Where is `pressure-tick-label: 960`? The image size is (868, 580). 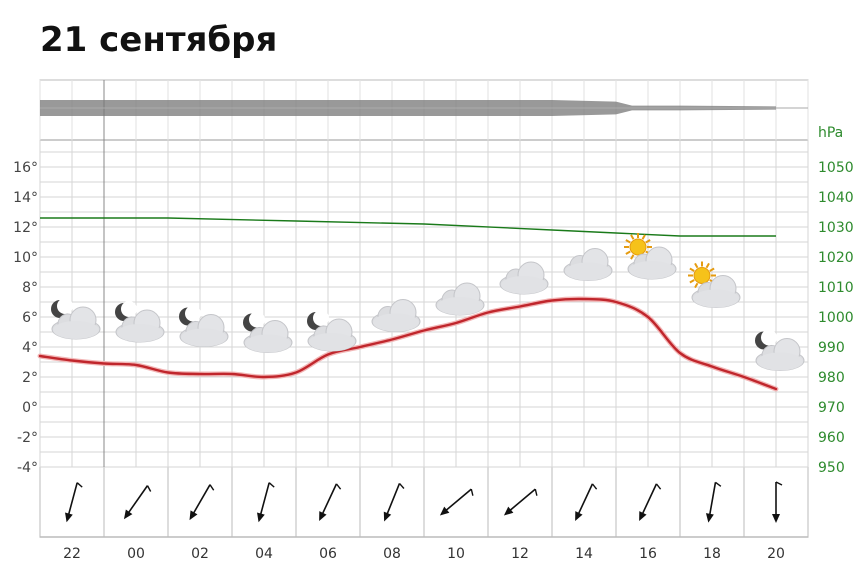
pressure-tick-label: 960 is located at coordinates (831, 438).